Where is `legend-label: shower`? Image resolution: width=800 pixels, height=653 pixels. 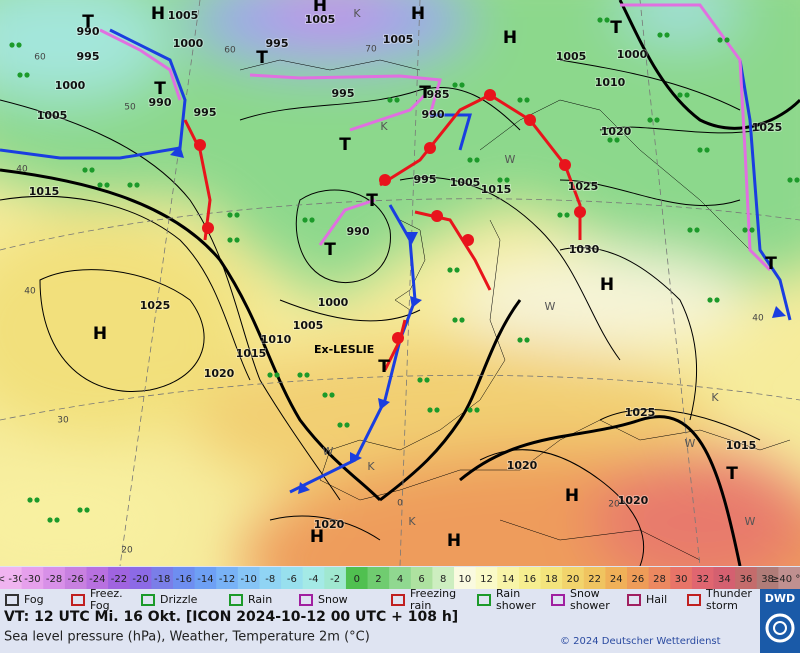
legend-label: shower is located at coordinates (590, 605).